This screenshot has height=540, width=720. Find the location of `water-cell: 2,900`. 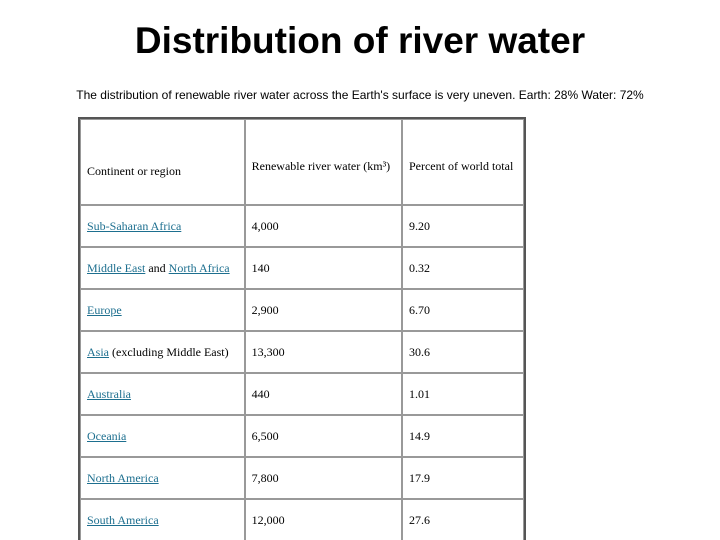

water-cell: 2,900 is located at coordinates (323, 310).